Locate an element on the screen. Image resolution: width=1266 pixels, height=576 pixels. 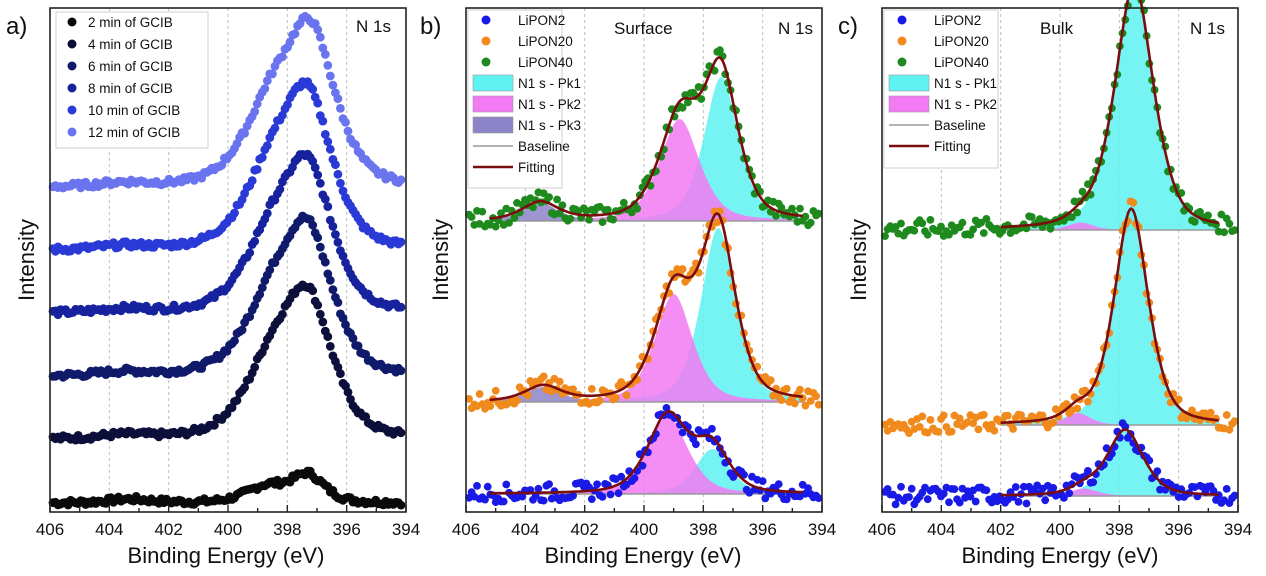
x-tick-label: 404 is located at coordinates (109, 529).